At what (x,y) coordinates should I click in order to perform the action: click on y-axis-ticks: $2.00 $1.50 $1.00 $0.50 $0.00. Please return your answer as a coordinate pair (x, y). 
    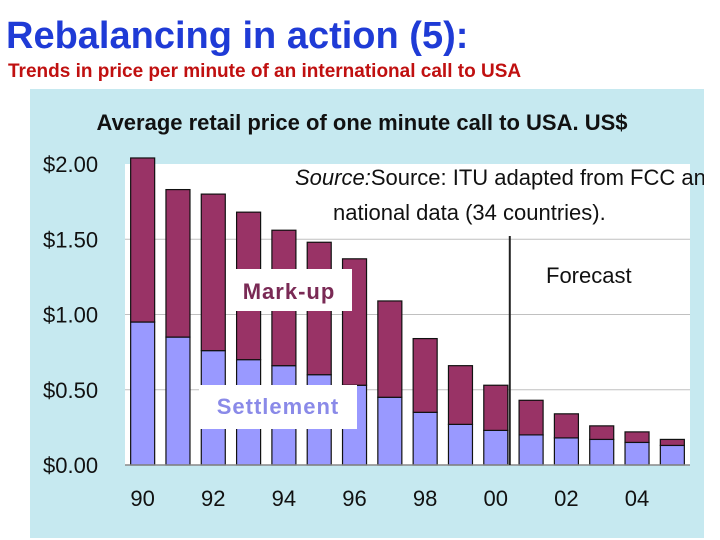
    Looking at the image, I should click on (70, 315).